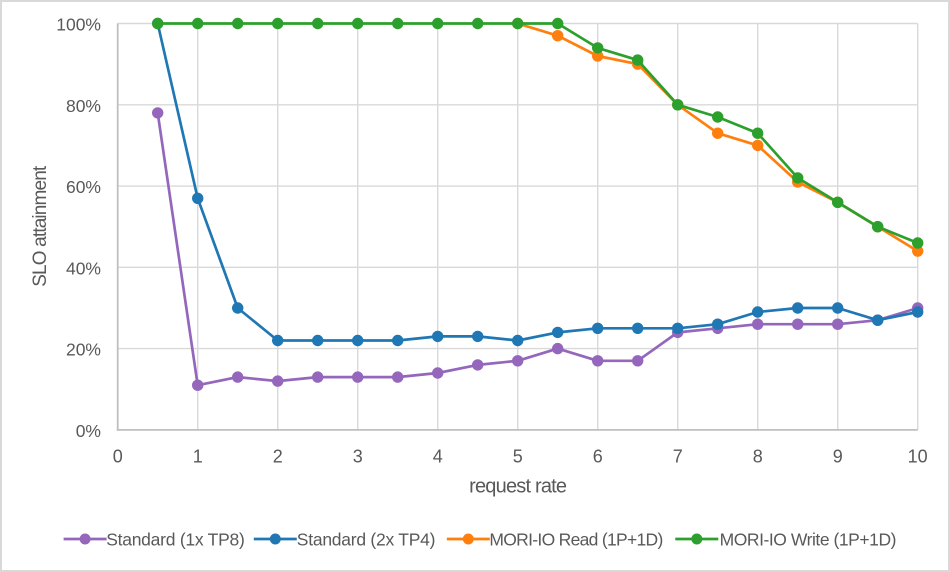  Describe the element at coordinates (88, 431) in the screenshot. I see `svg-text: 0%` at that location.